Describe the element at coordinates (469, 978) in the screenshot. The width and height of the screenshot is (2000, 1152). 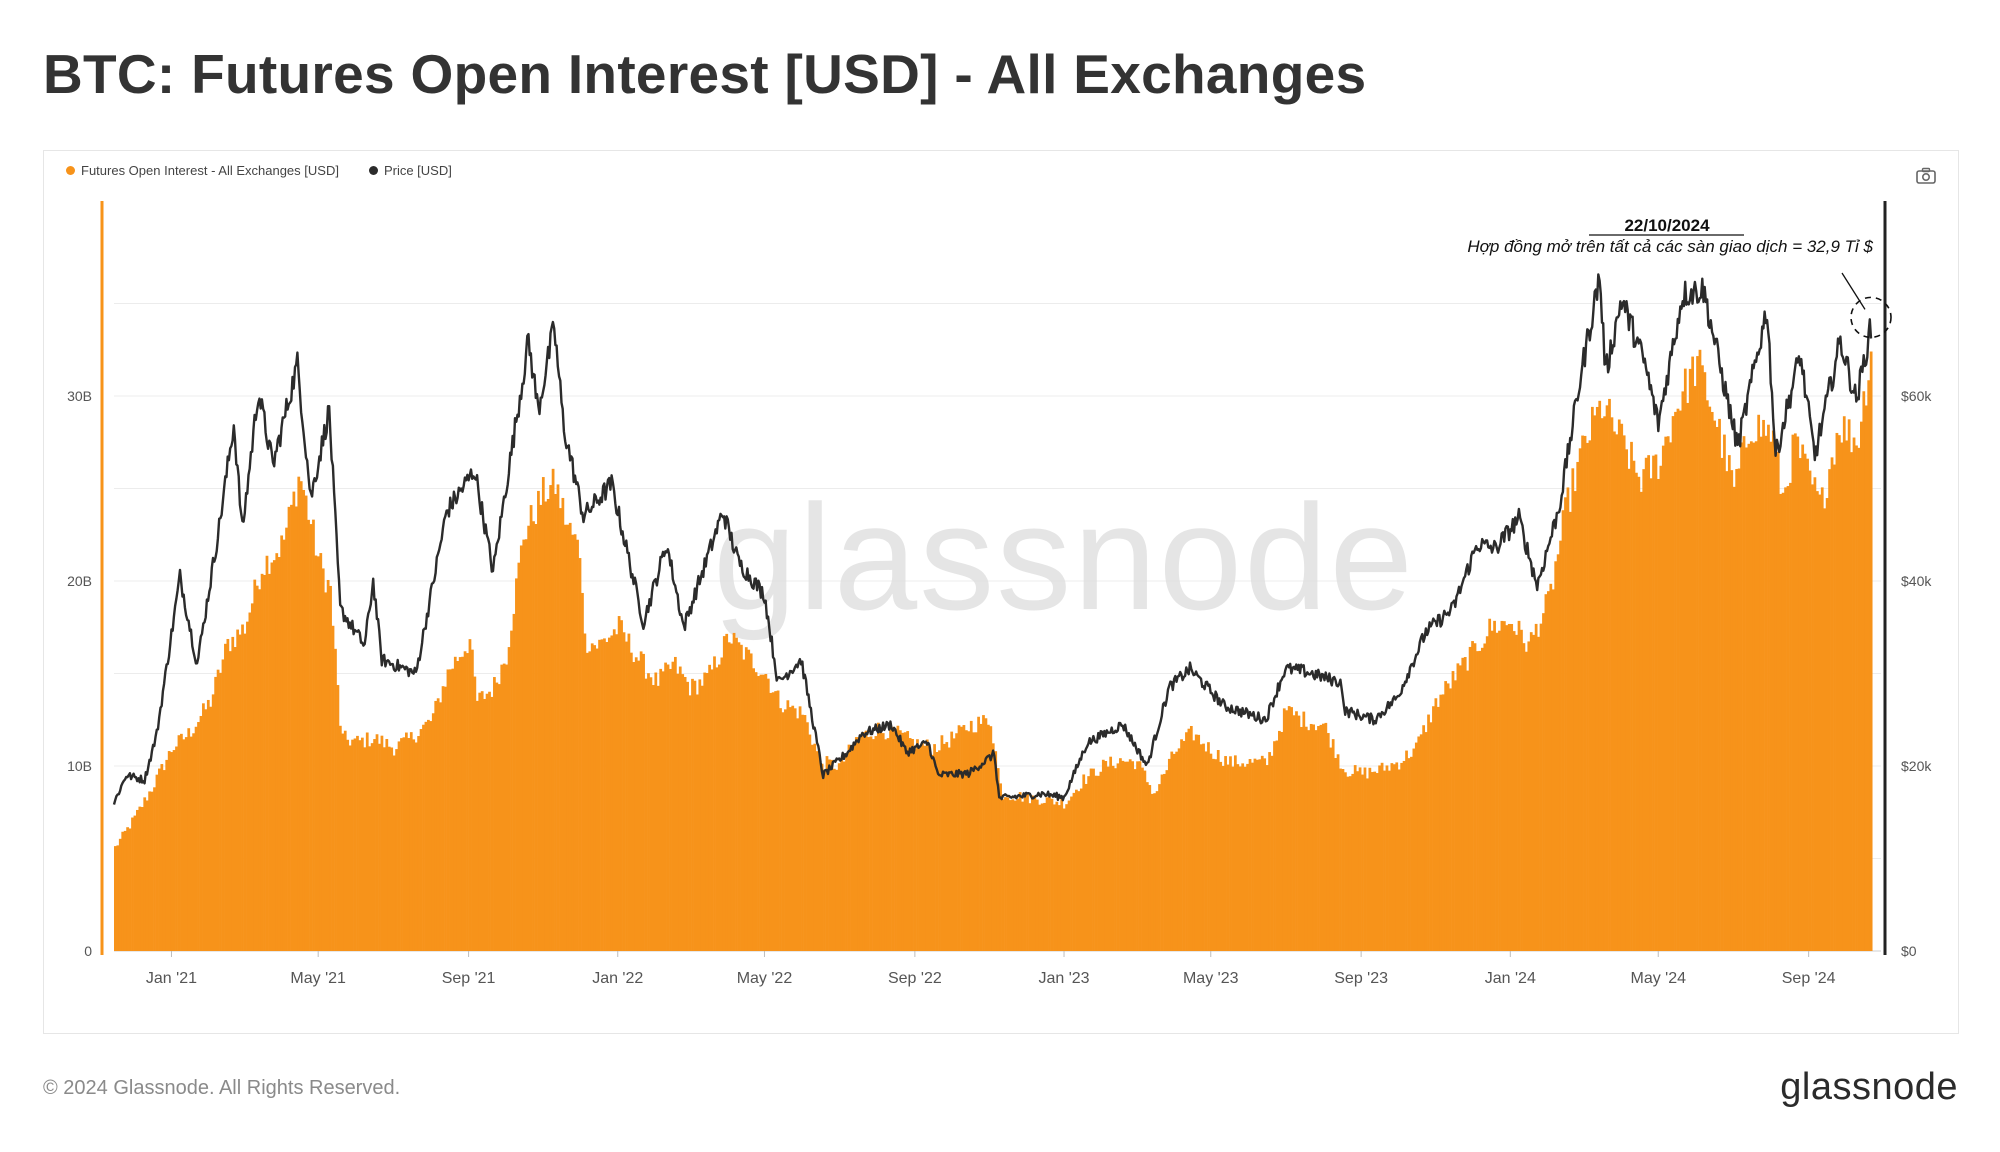
I see `x-tick-label: Sep '21` at that location.